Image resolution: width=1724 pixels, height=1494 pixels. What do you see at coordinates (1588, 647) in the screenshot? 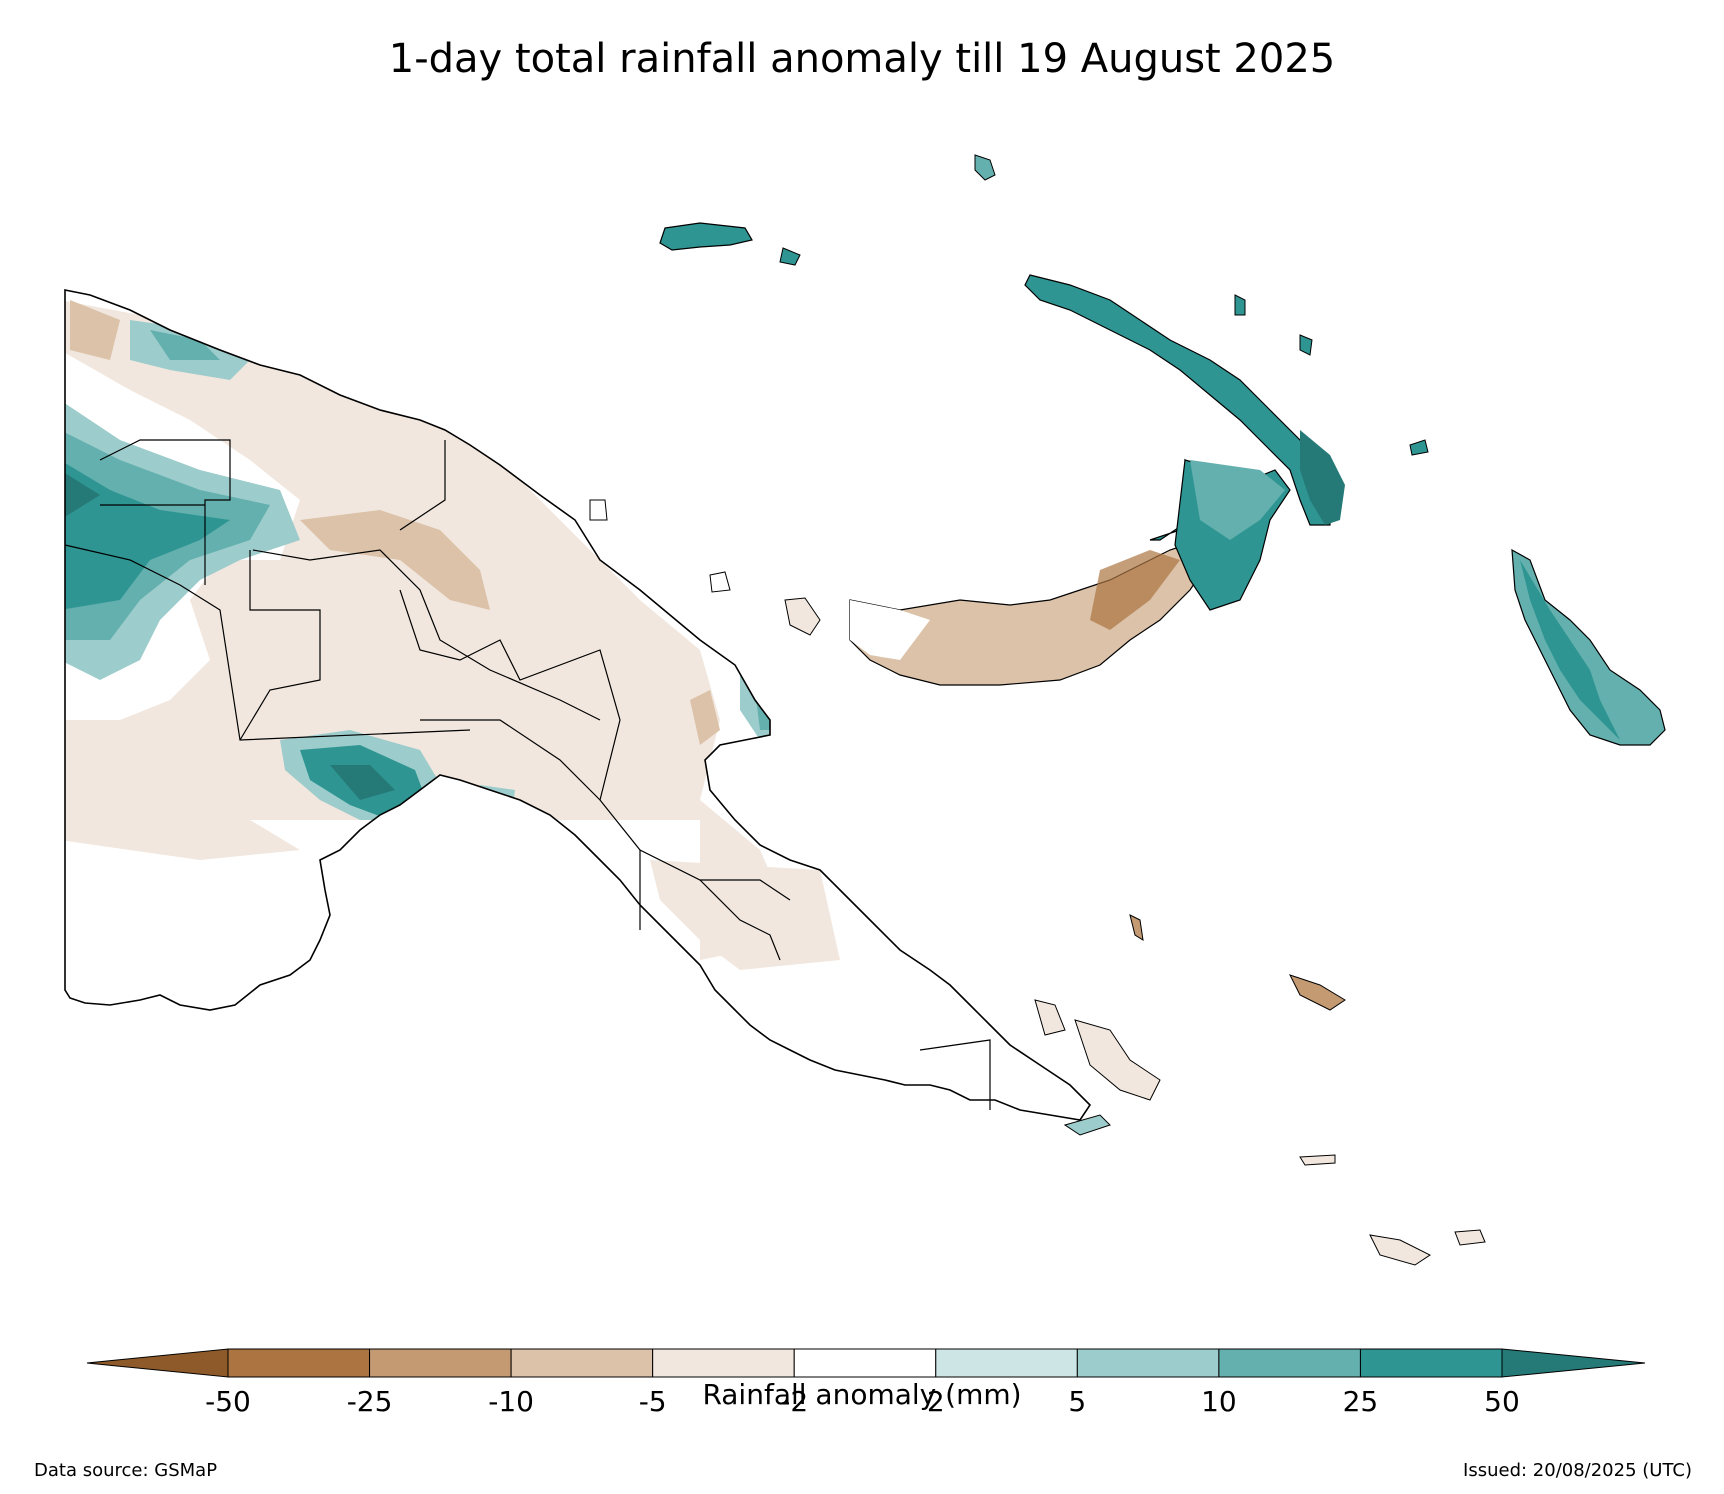
I see `island-bougainville` at bounding box center [1588, 647].